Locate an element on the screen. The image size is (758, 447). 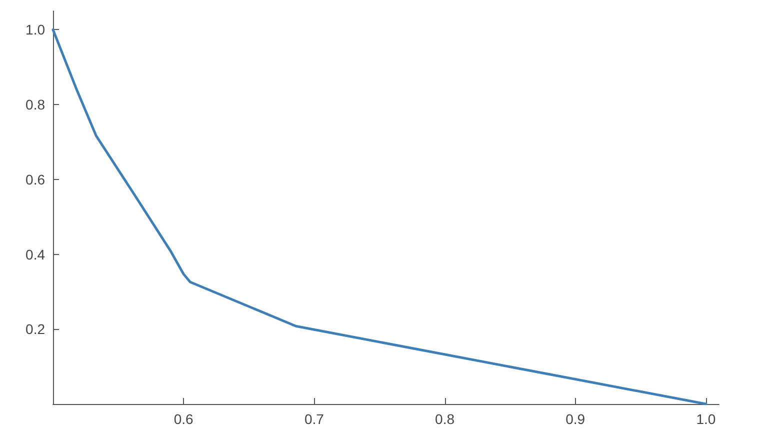
x-tick-label: 0.7 is located at coordinates (314, 419).